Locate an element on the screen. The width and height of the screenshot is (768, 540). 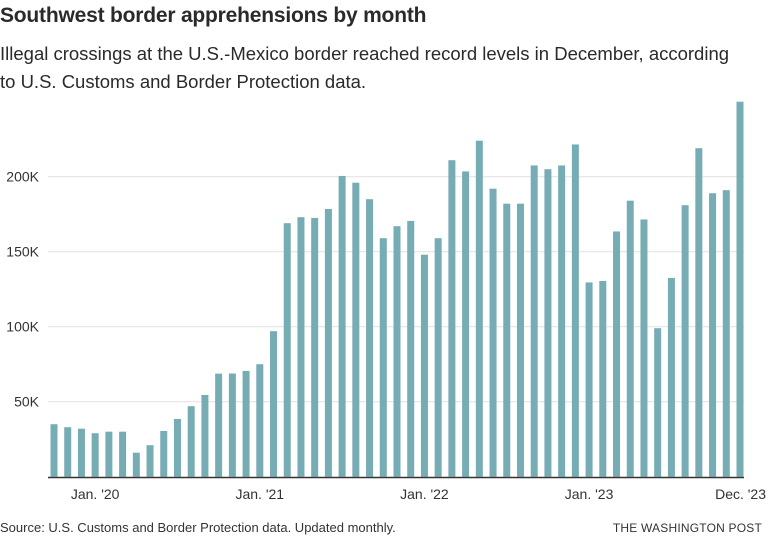
x-tick-label: Jan. '23 is located at coordinates (589, 494).